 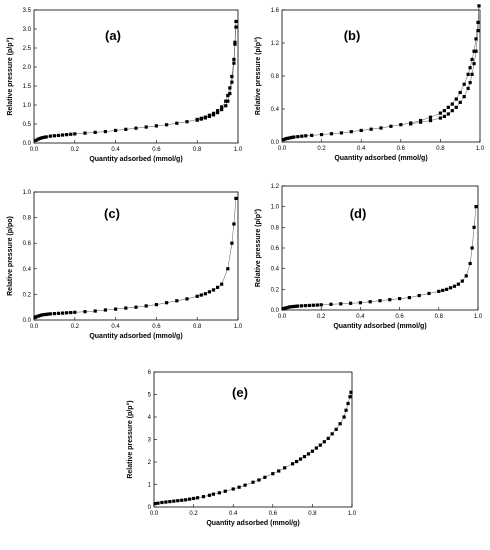 What do you see at coordinates (27, 125) in the screenshot?
I see `y-tick-label: 0.5` at bounding box center [27, 125].